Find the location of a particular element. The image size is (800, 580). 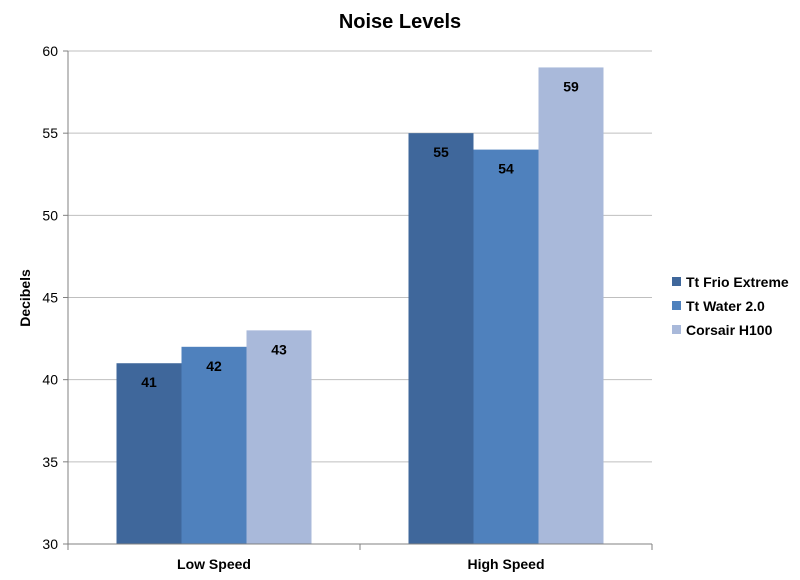

x-category-label: Low Speed is located at coordinates (214, 564).